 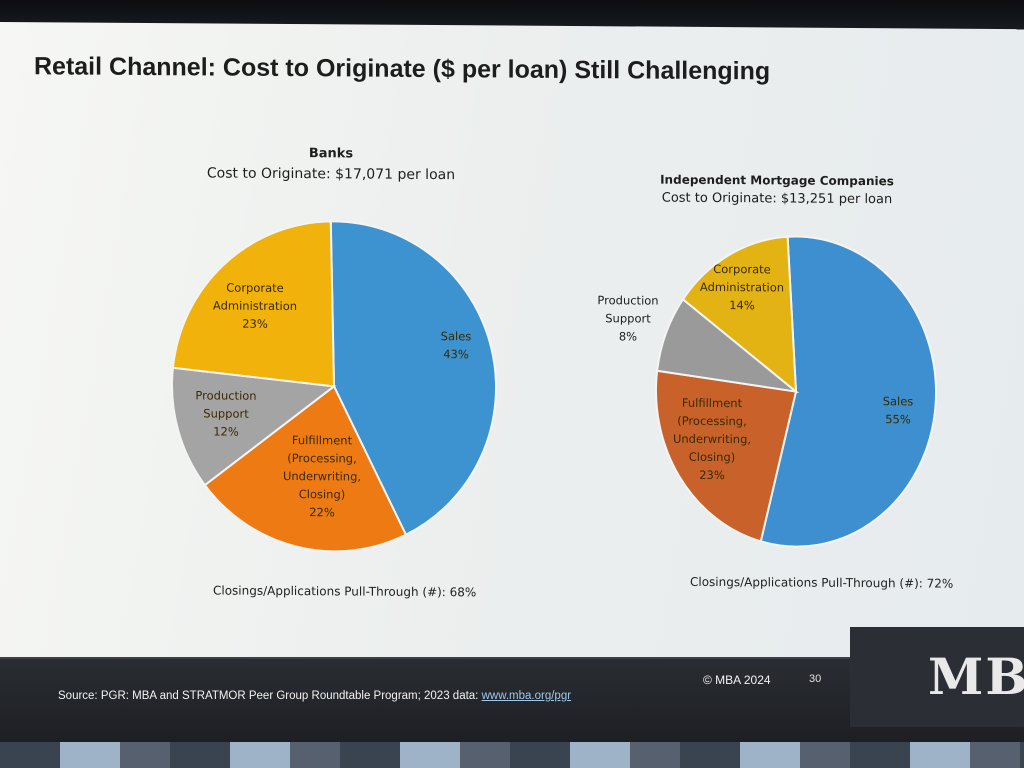 What do you see at coordinates (848, 391) in the screenshot?
I see `pie1-slice-sales` at bounding box center [848, 391].